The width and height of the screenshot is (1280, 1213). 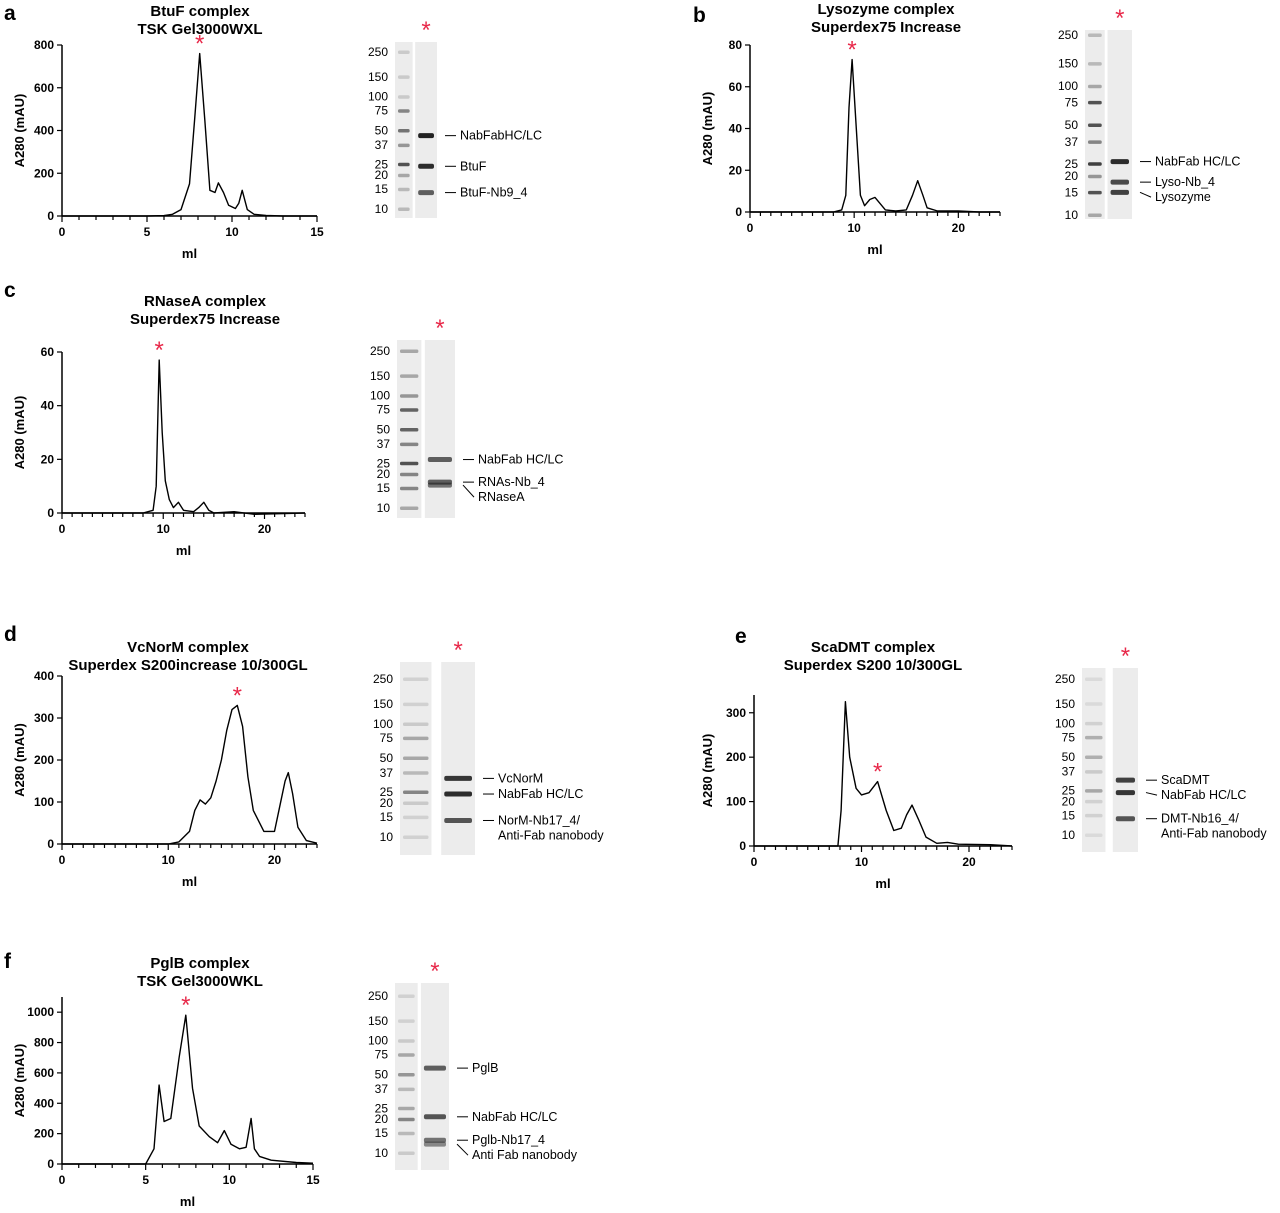 I want to click on y-tick-label: 200, so click(x=44, y=1134).